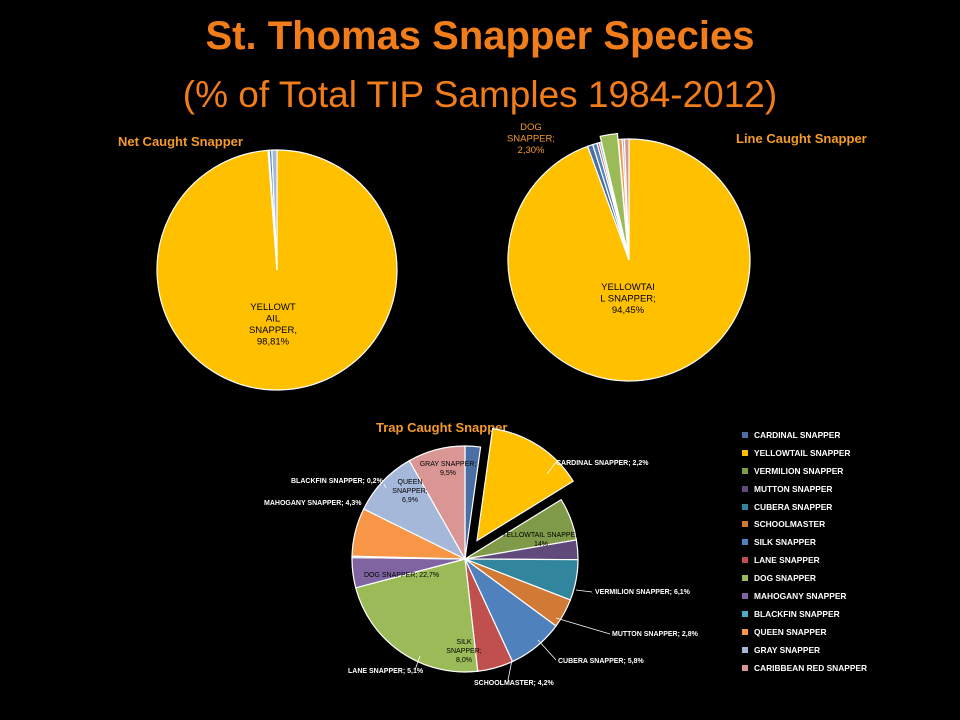 Image resolution: width=960 pixels, height=720 pixels. Describe the element at coordinates (793, 506) in the screenshot. I see `legend-label: CUBERA SNAPPER` at that location.